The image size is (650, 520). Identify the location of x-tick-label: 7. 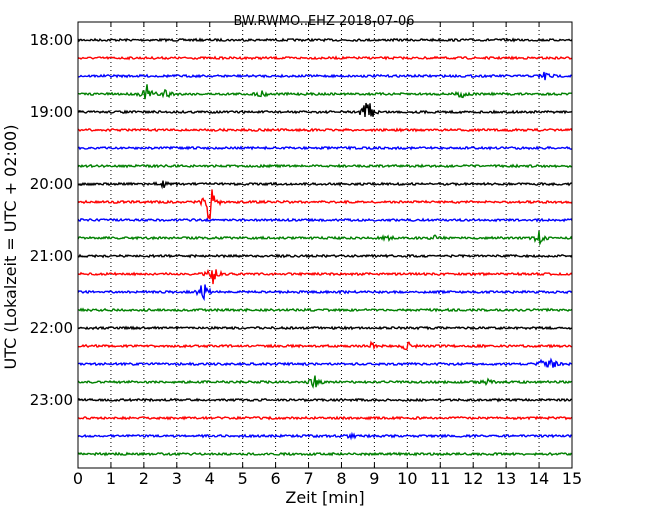
(308, 478).